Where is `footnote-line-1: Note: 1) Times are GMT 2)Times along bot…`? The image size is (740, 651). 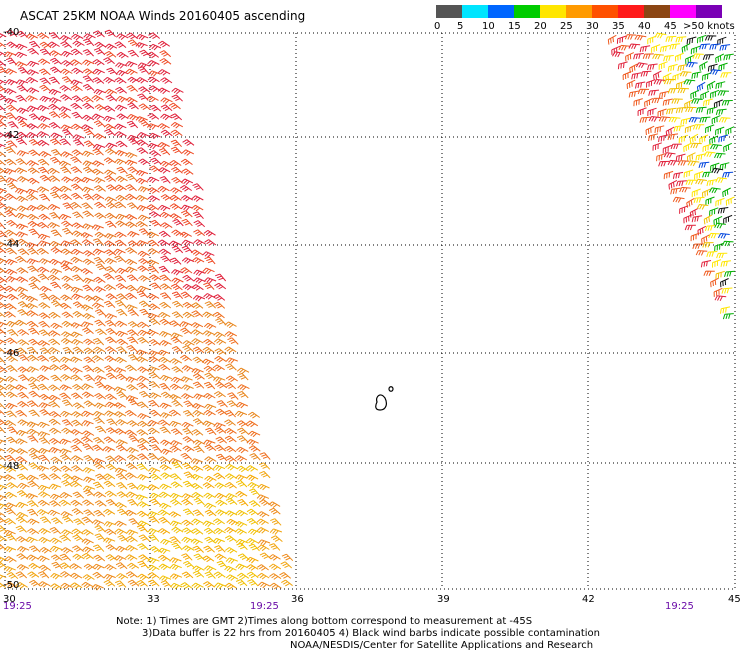 footnote-line-1: Note: 1) Times are GMT 2)Times along bot… is located at coordinates (324, 621).